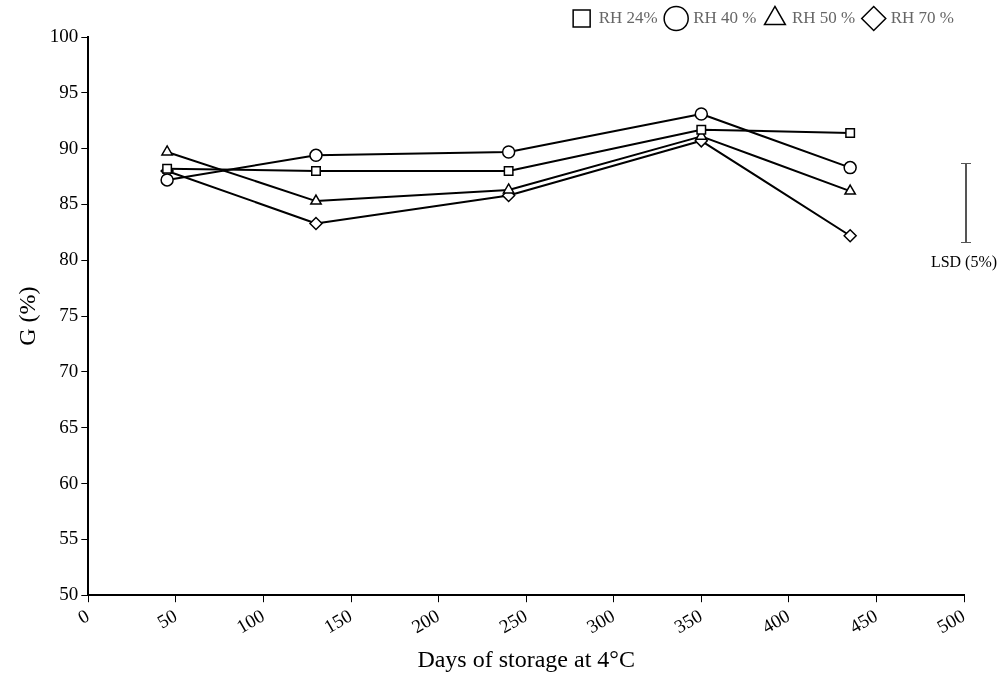 The width and height of the screenshot is (1004, 684). What do you see at coordinates (167, 618) in the screenshot?
I see `x-tick-label: 50` at bounding box center [167, 618].